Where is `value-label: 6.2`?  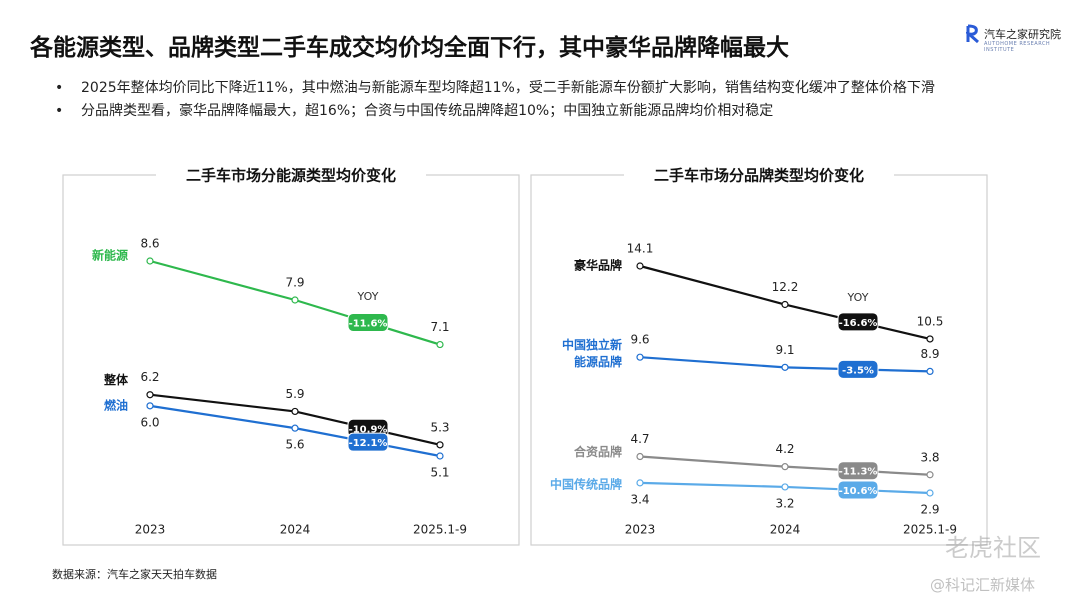
value-label: 6.2 is located at coordinates (149, 377).